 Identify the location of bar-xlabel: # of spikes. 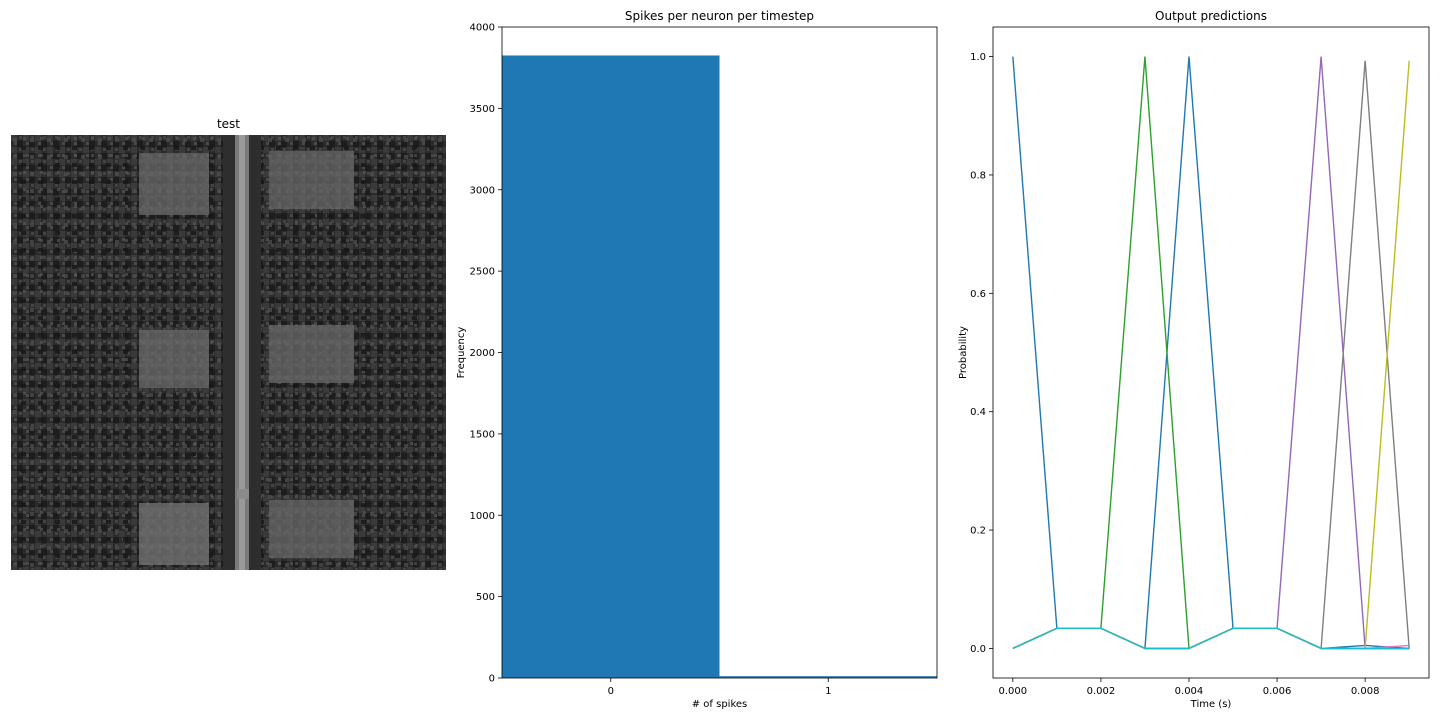
(720, 704).